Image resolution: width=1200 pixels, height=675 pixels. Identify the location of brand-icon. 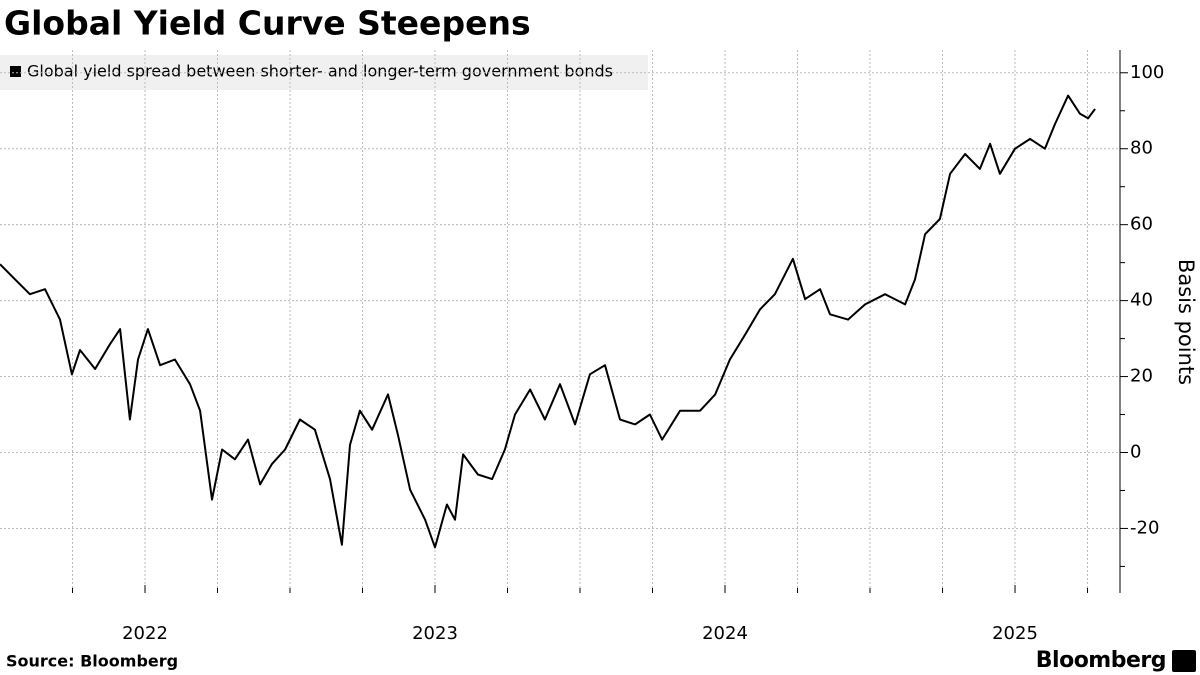
(1184, 661).